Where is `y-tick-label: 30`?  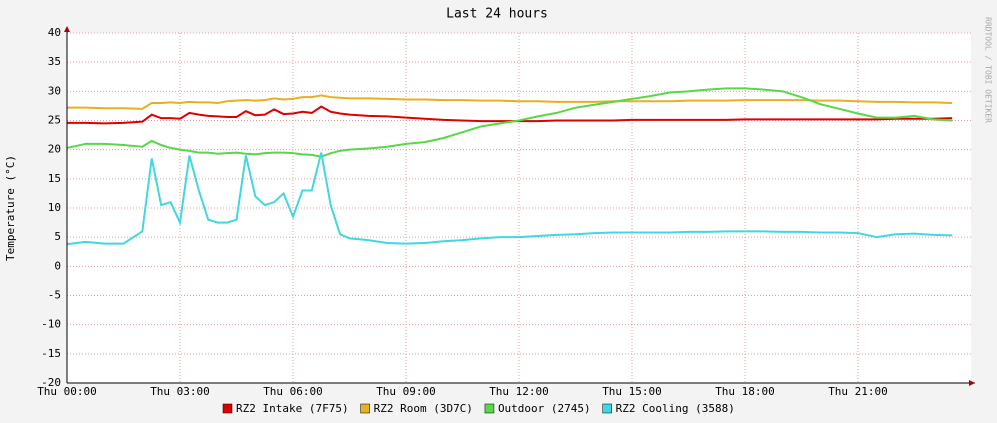 y-tick-label: 30 is located at coordinates (54, 90).